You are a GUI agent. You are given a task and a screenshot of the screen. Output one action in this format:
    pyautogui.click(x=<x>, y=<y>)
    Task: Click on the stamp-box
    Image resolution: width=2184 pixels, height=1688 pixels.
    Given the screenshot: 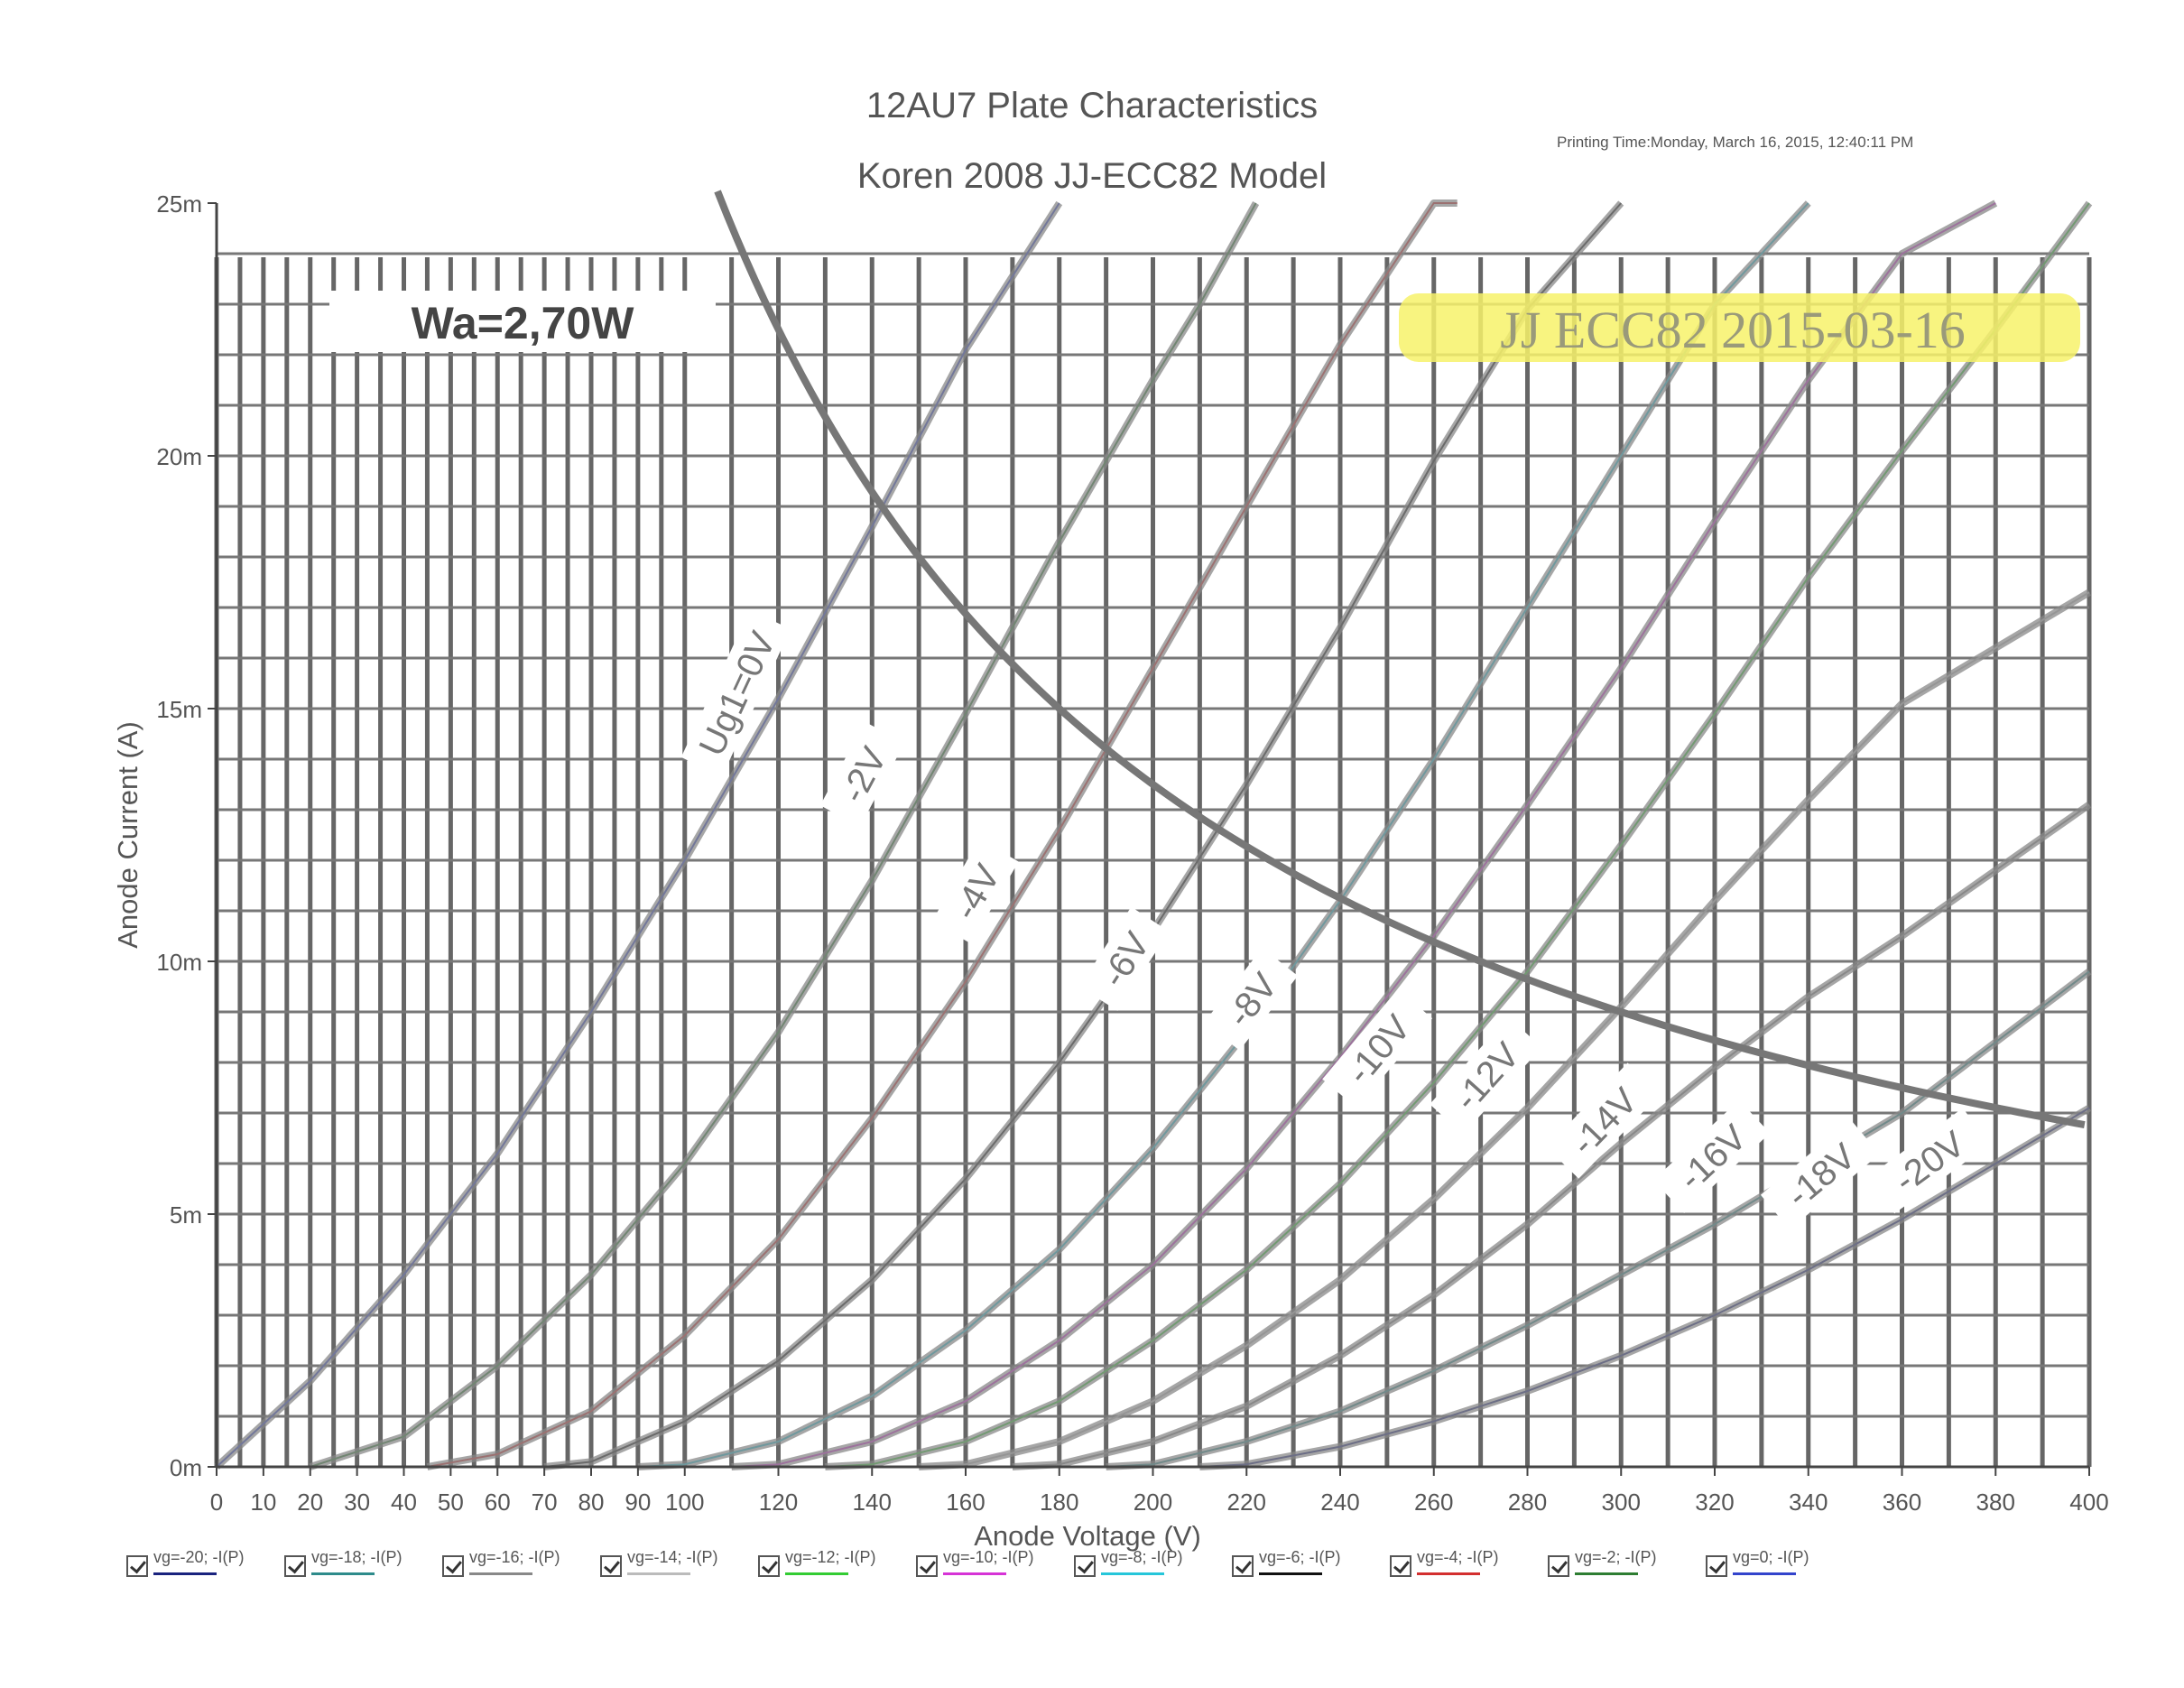 What is the action you would take?
    pyautogui.click(x=1739, y=328)
    